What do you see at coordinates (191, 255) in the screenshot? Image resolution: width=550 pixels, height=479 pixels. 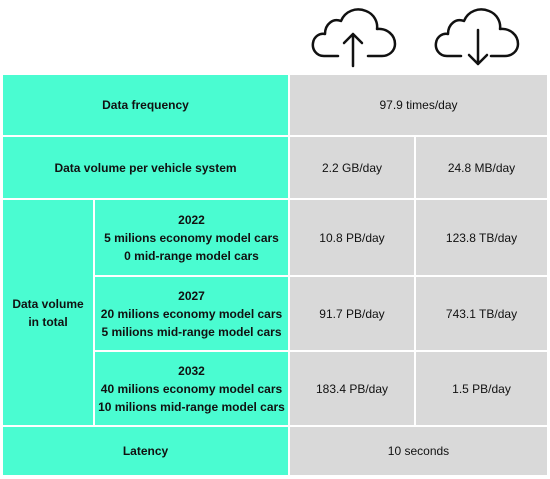 I see `period-line: 0 mid-range model cars` at bounding box center [191, 255].